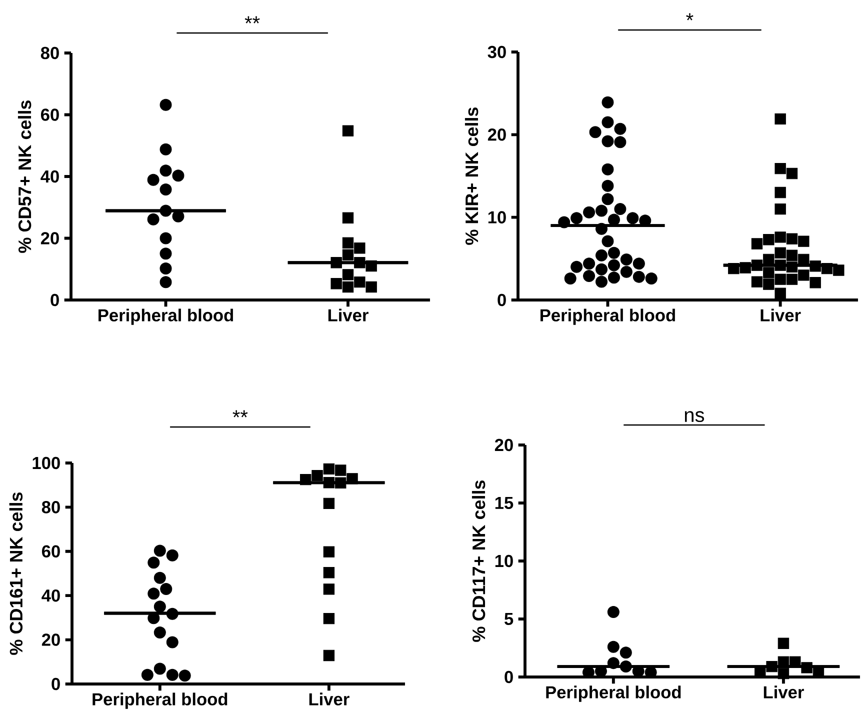 The width and height of the screenshot is (861, 710). Describe the element at coordinates (16, 573) in the screenshot. I see `y-axis-title: % CD161+ NK cells` at that location.